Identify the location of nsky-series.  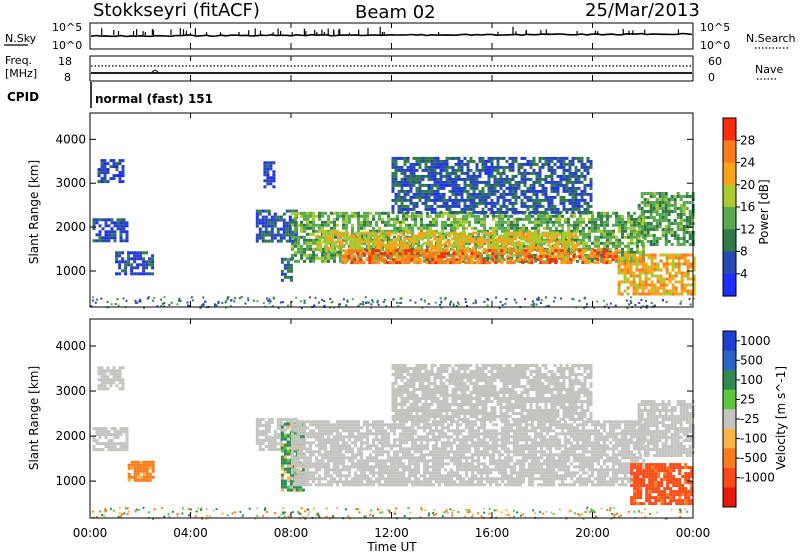
(391, 35).